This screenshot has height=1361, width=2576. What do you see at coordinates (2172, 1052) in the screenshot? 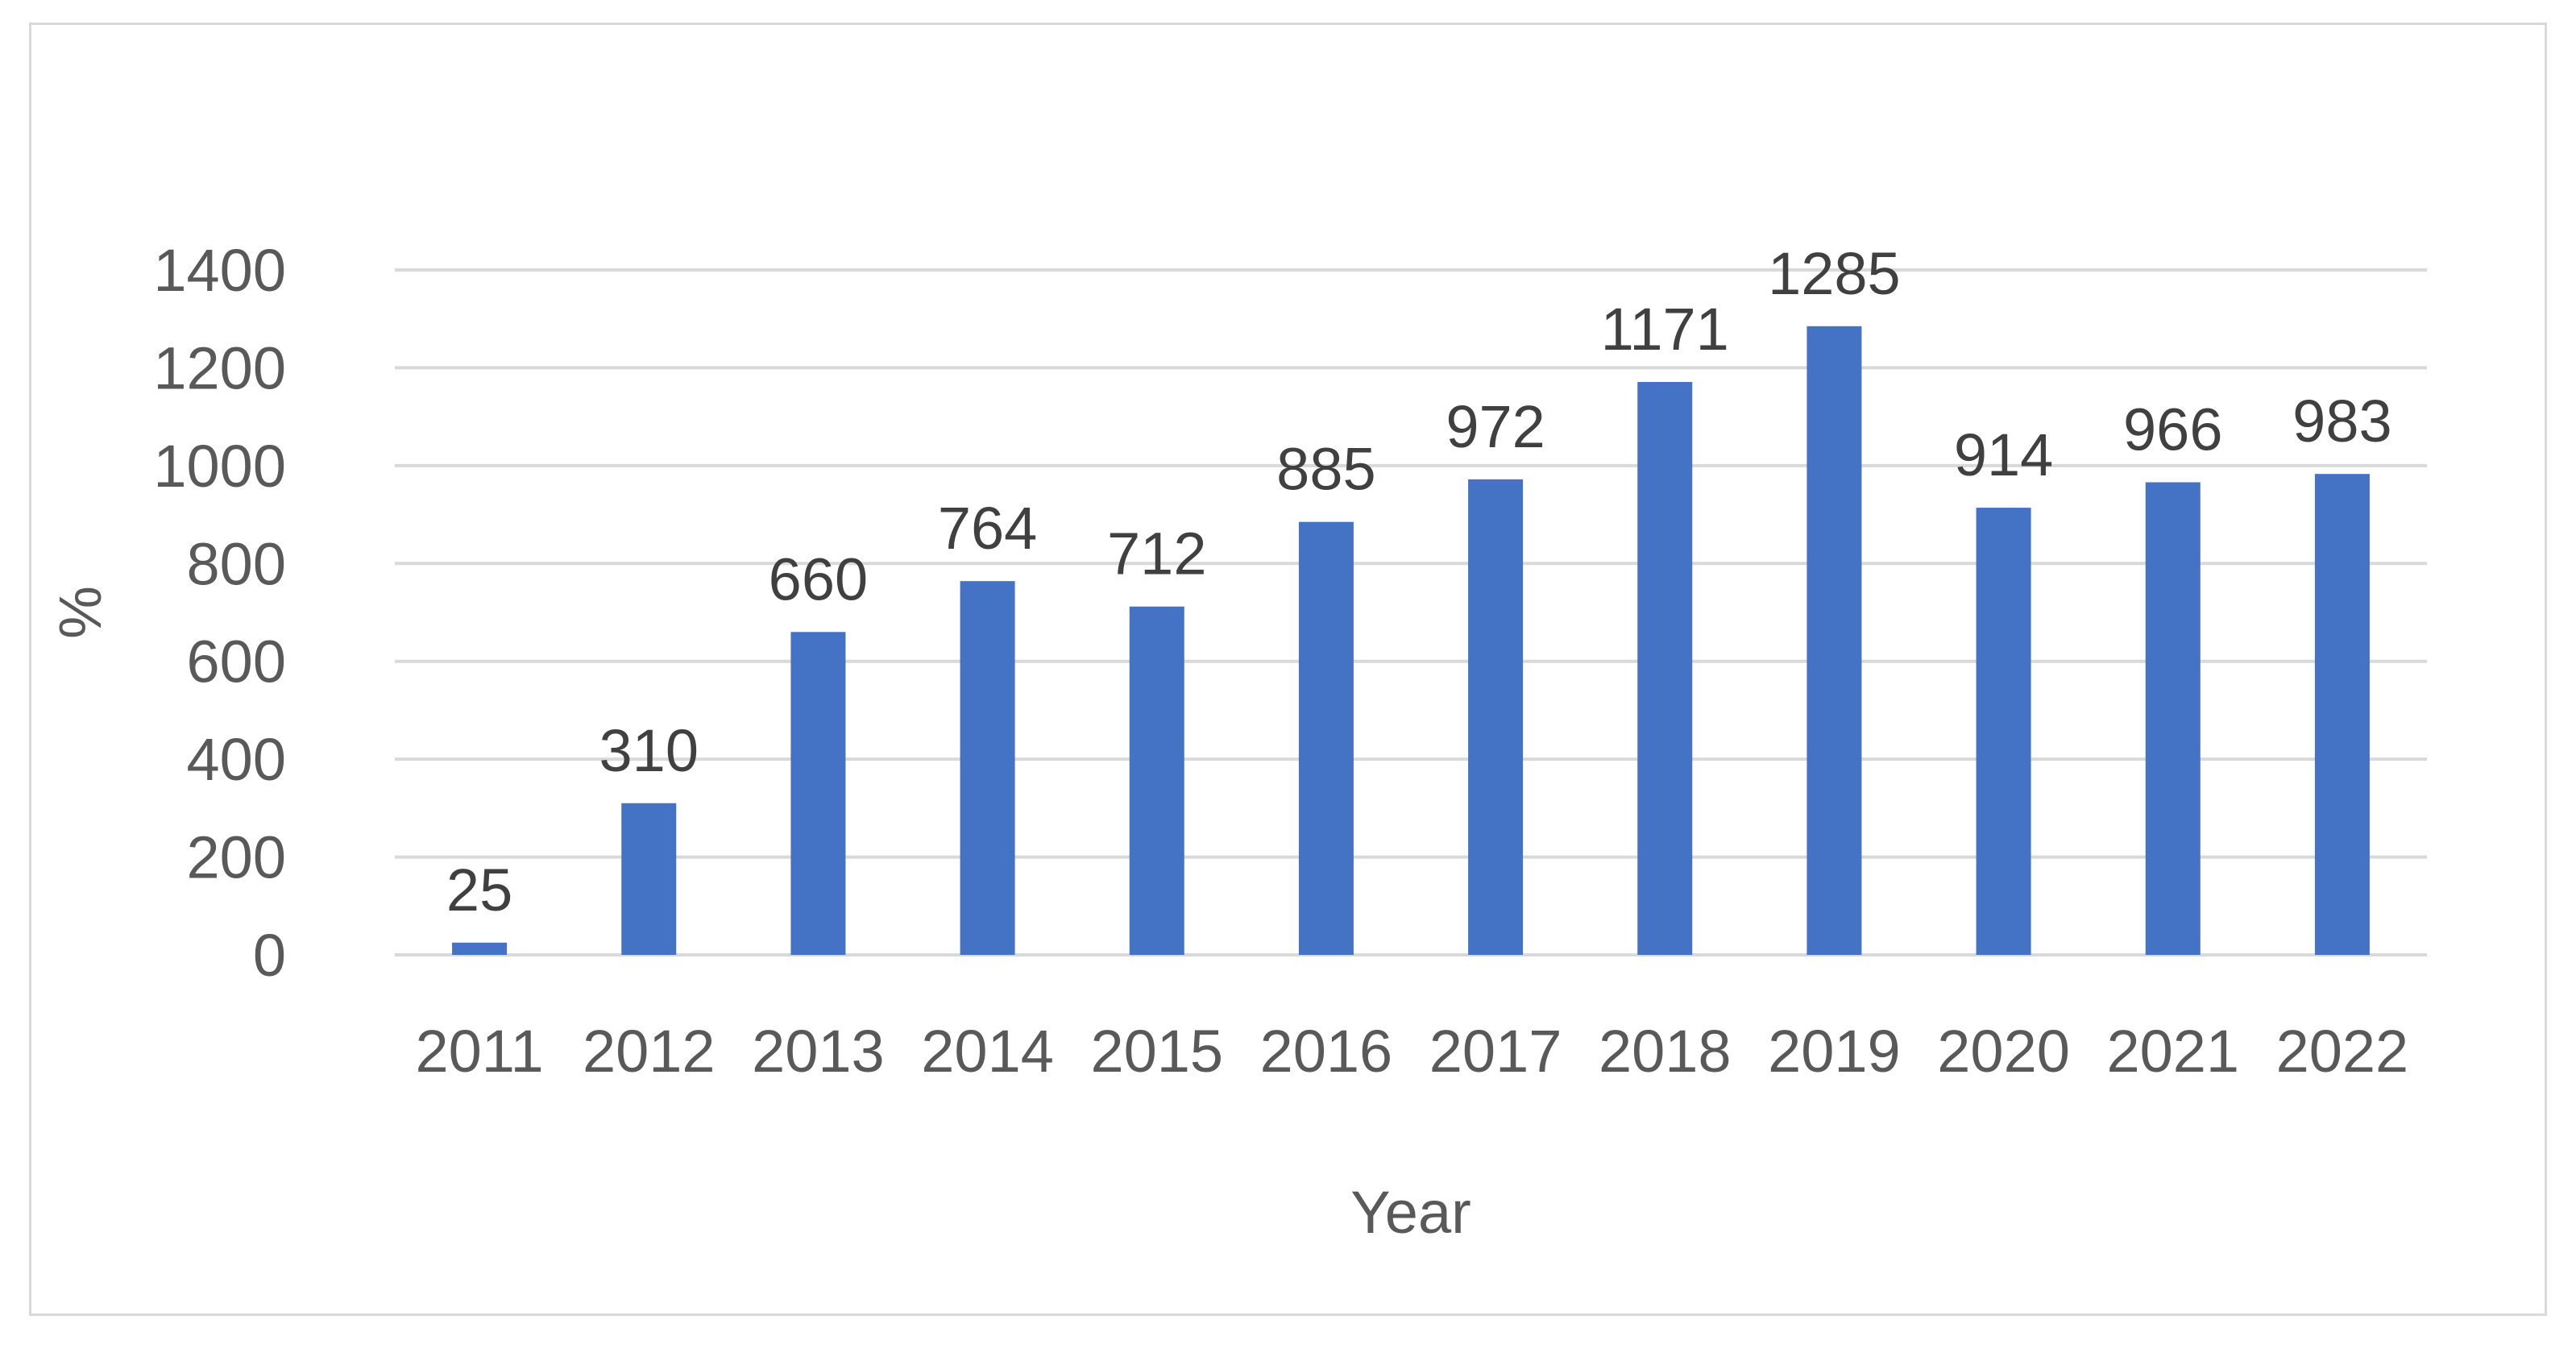
I see `x-tick-label: 2021` at bounding box center [2172, 1052].